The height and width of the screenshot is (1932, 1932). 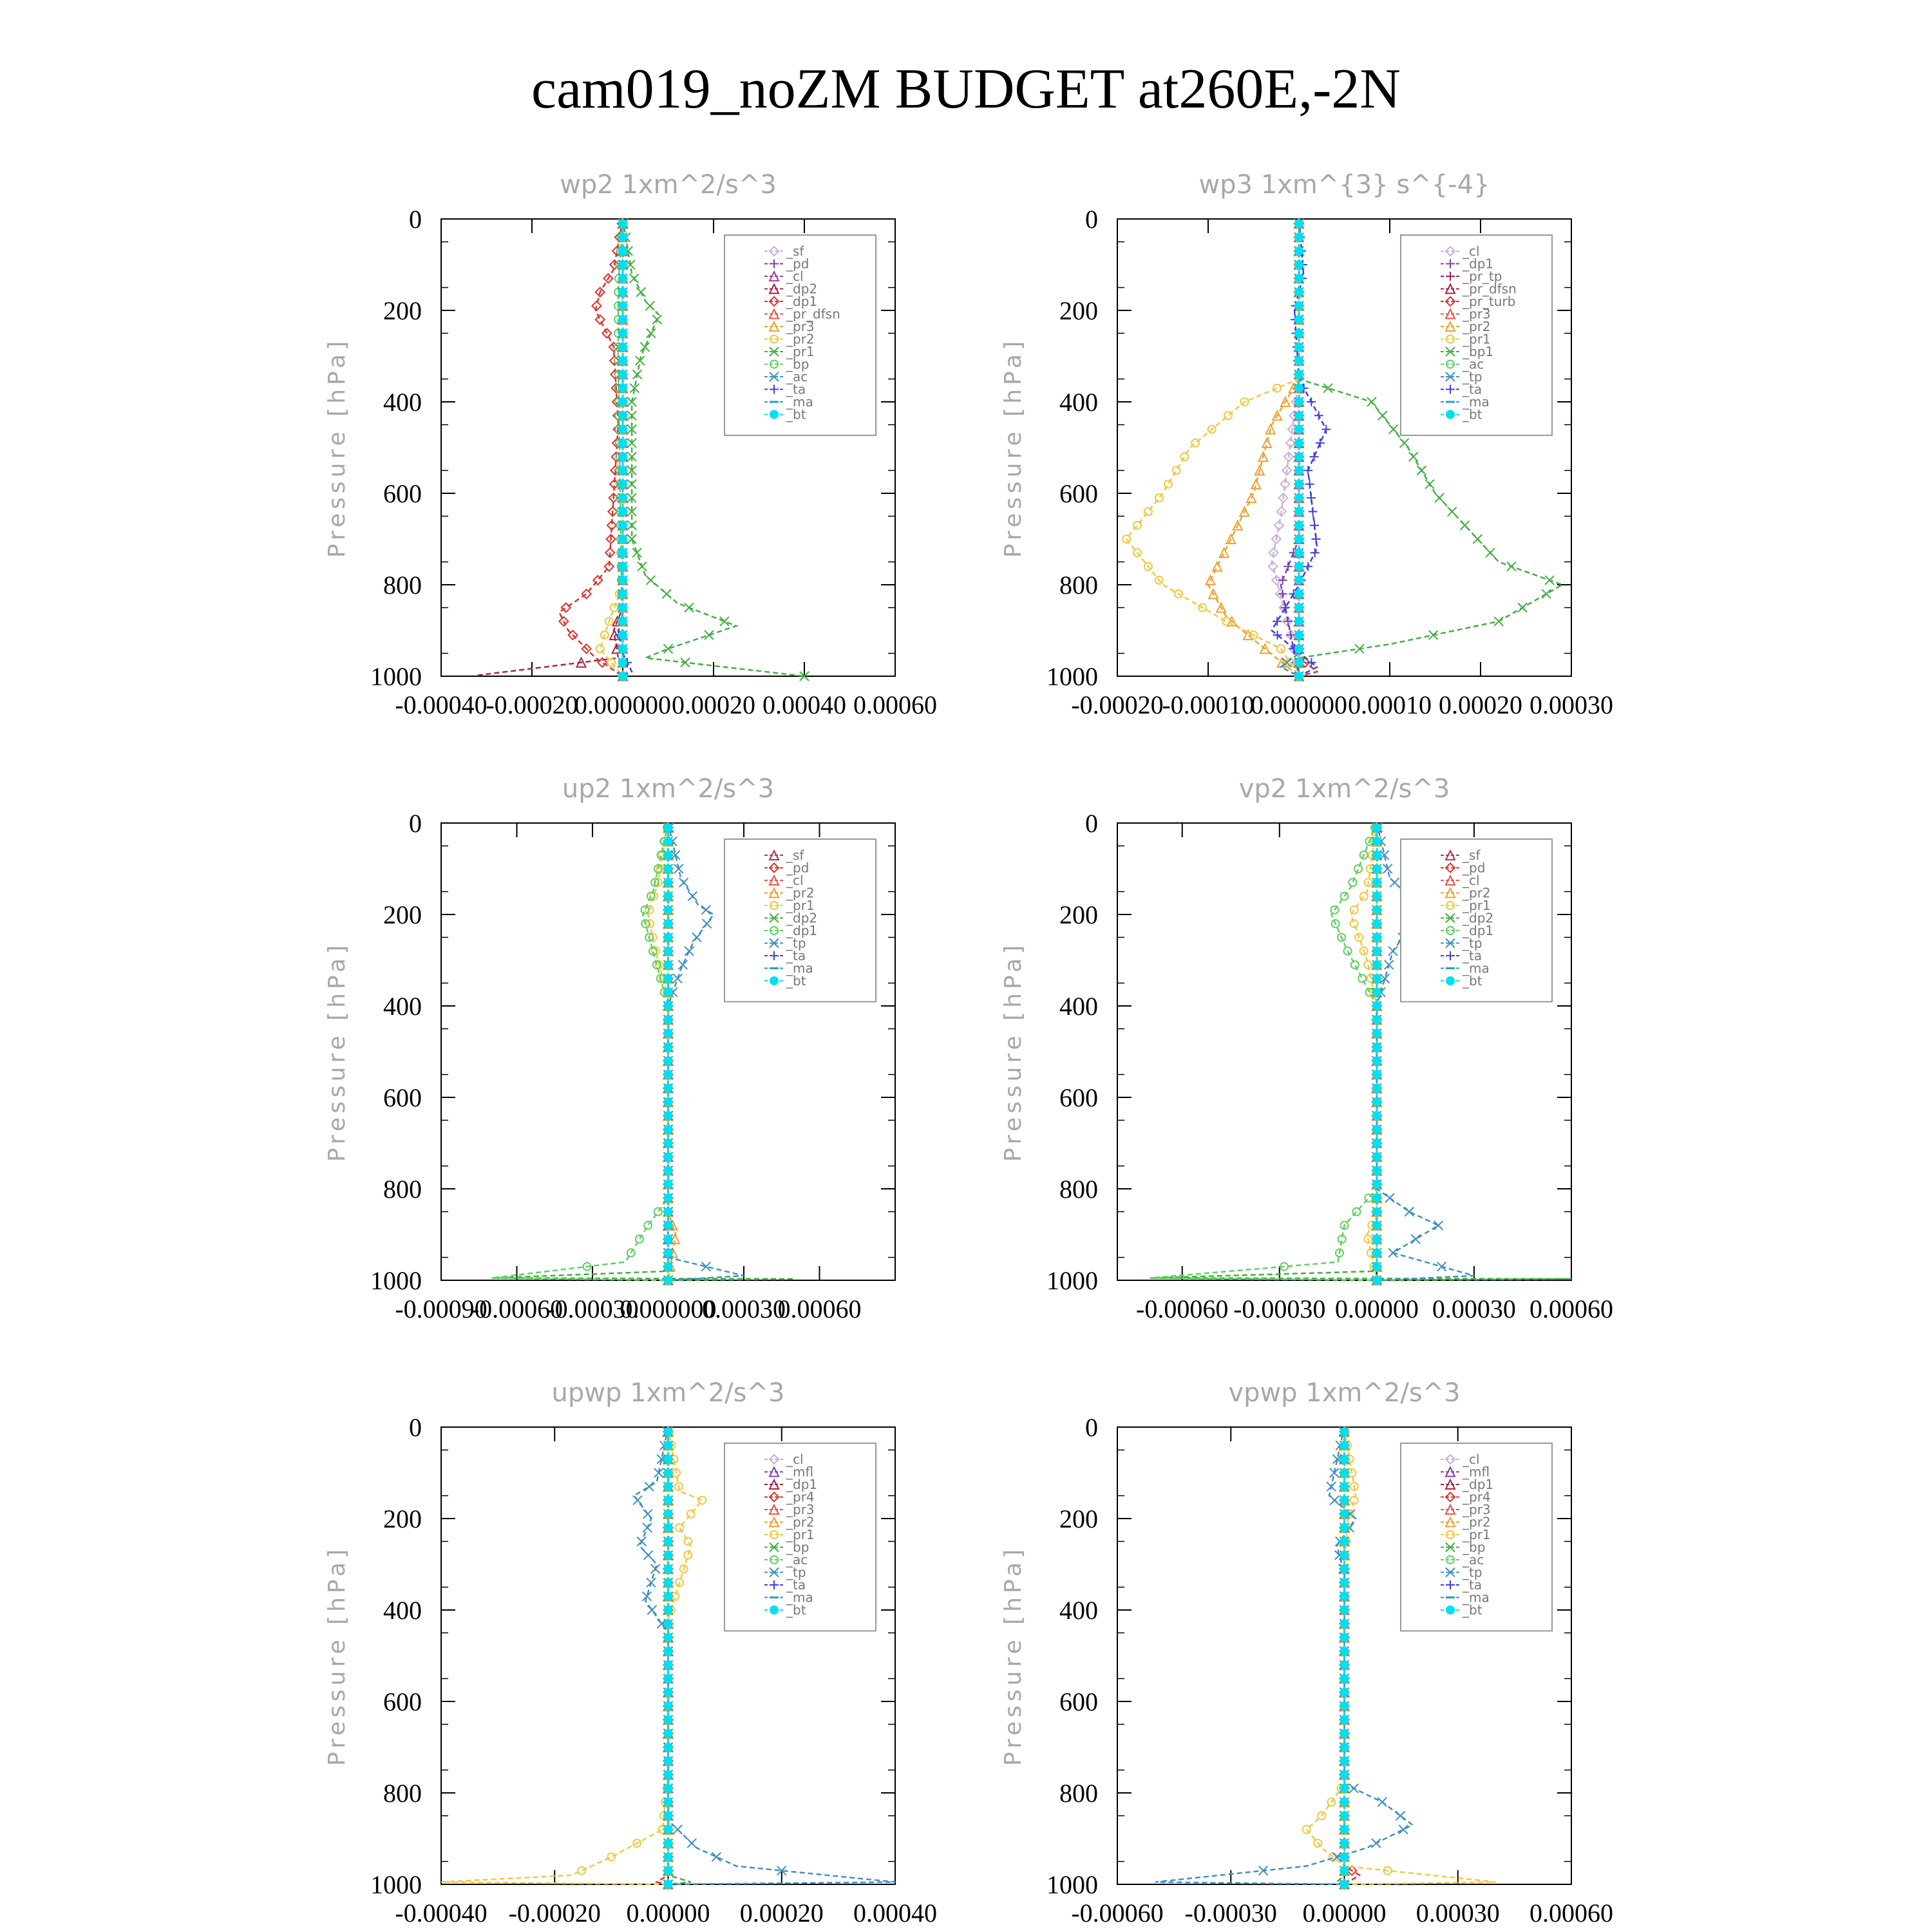 What do you see at coordinates (402, 310) in the screenshot?
I see `y-tick-label: 200` at bounding box center [402, 310].